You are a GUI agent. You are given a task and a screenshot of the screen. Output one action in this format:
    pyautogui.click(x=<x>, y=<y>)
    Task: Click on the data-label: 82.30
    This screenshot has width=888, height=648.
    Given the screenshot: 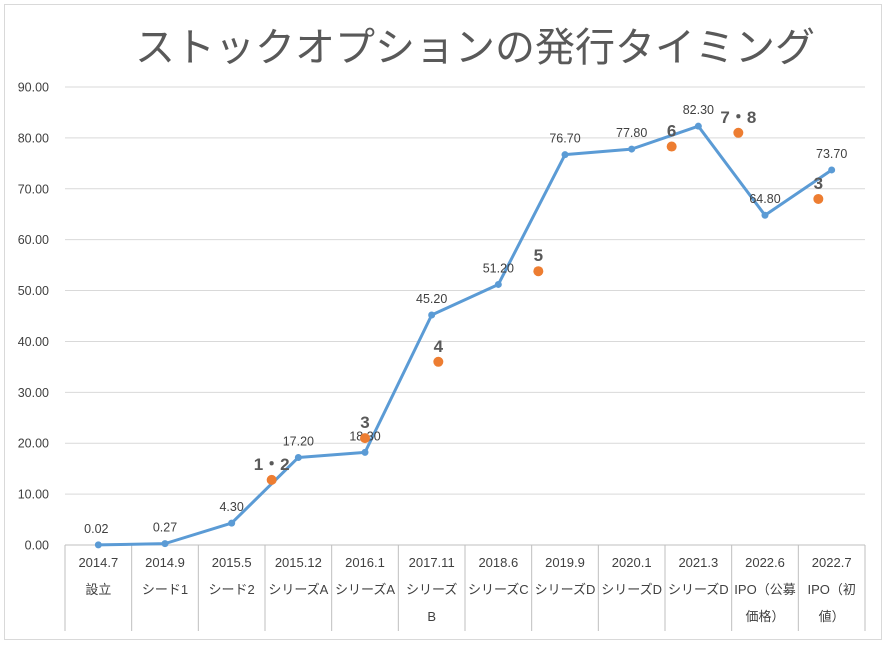 What is the action you would take?
    pyautogui.click(x=698, y=110)
    